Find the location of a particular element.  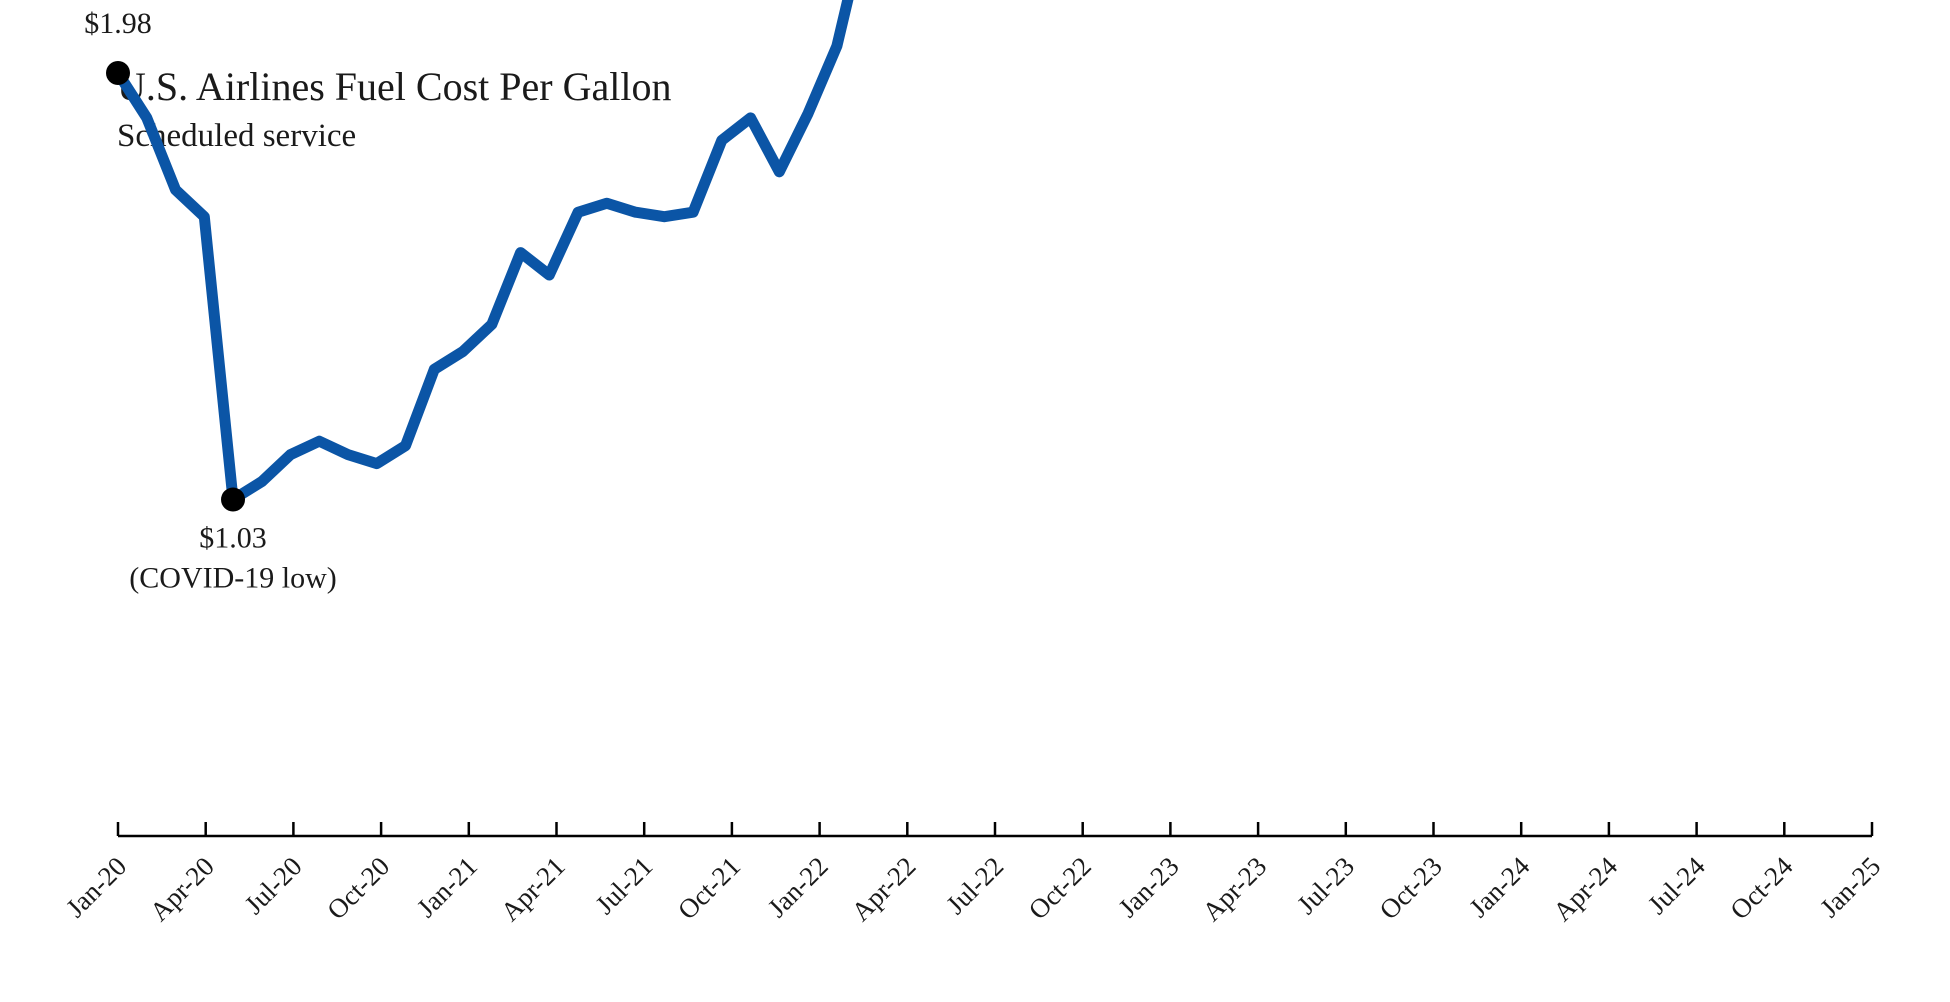

x-tick-label: Oct-20 is located at coordinates (358, 888).